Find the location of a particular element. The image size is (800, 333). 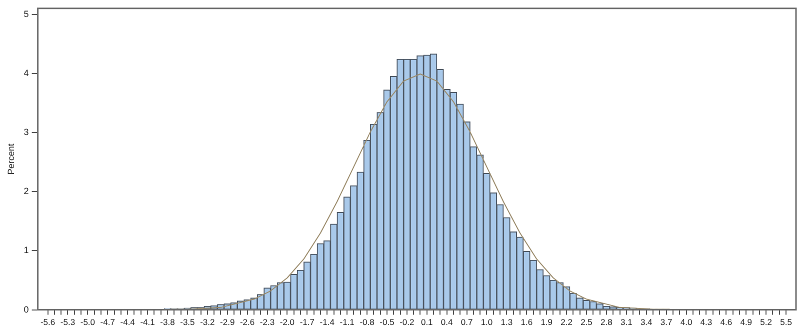

x-tick-label: -3.5 is located at coordinates (188, 322).